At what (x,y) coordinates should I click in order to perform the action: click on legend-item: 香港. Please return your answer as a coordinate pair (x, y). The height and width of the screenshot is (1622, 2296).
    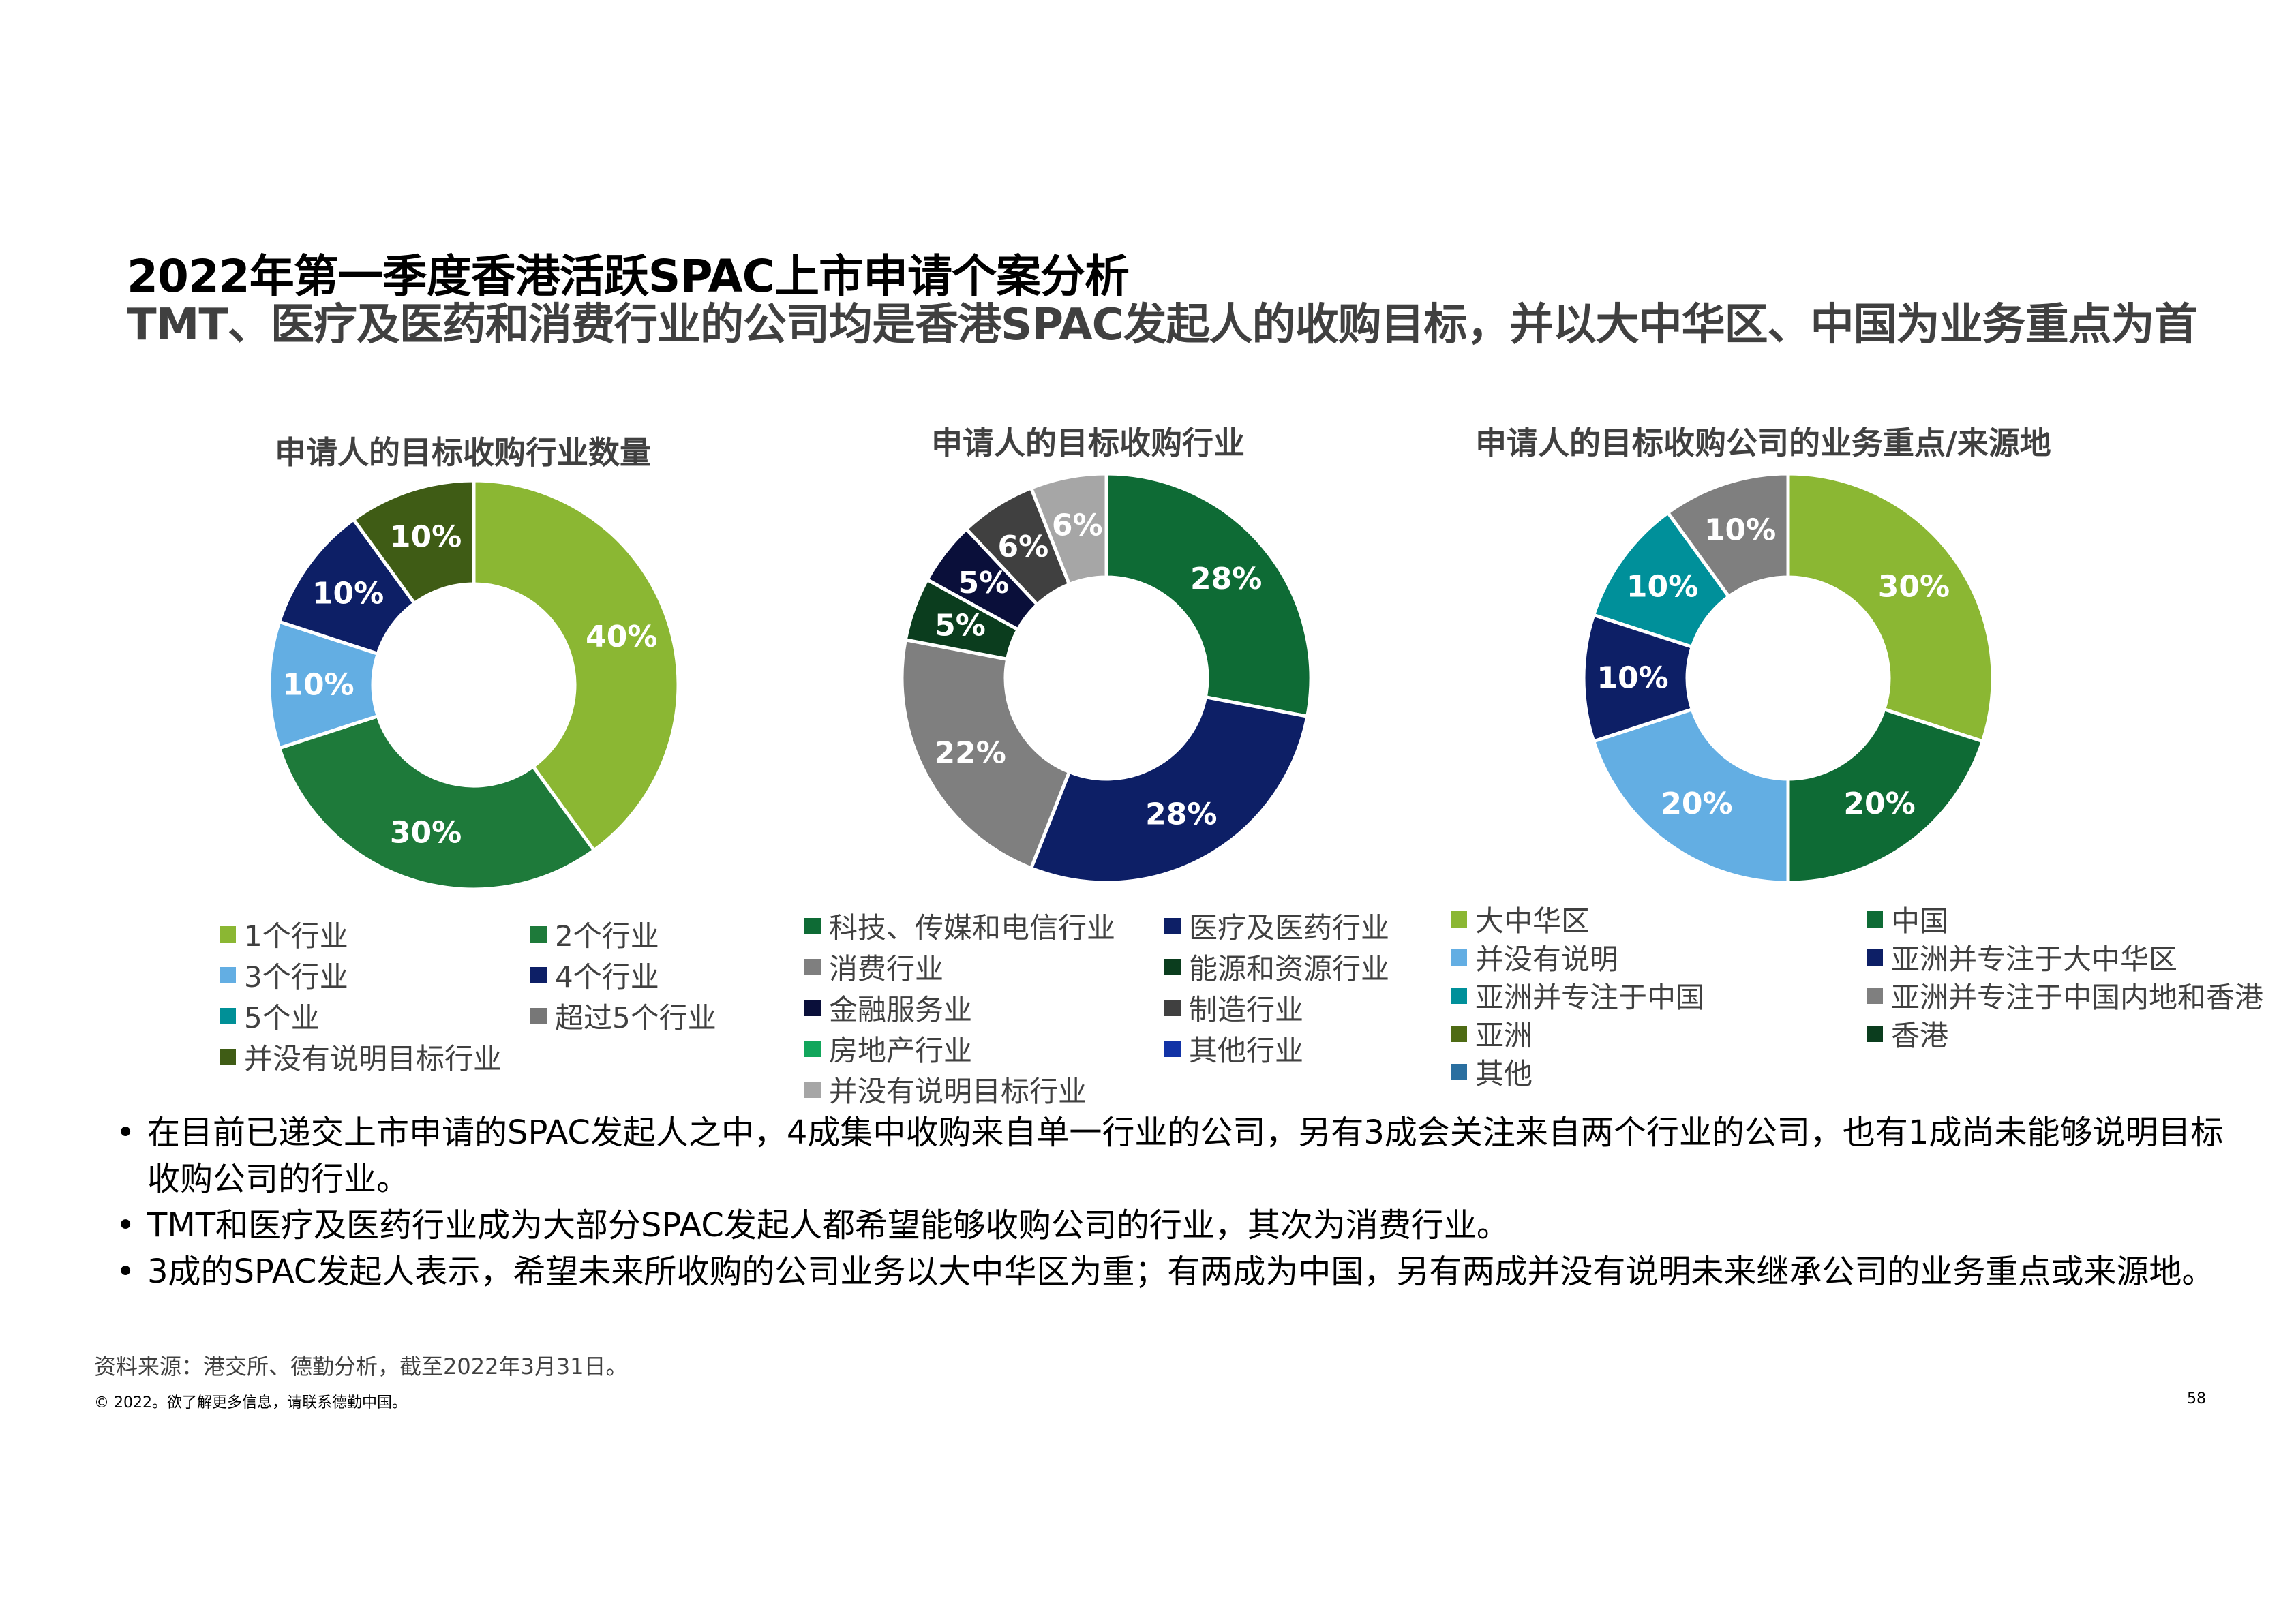
    Looking at the image, I should click on (1907, 1033).